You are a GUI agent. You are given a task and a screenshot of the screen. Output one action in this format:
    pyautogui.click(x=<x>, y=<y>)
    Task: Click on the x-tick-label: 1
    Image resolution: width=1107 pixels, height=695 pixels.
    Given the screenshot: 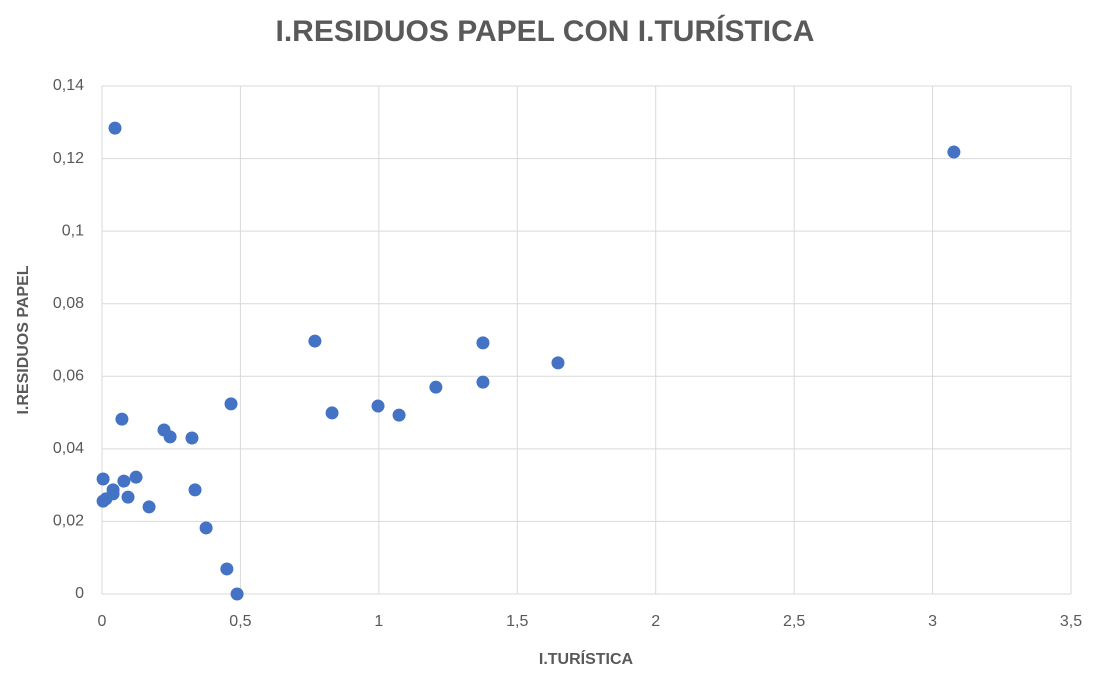 What is the action you would take?
    pyautogui.click(x=378, y=621)
    